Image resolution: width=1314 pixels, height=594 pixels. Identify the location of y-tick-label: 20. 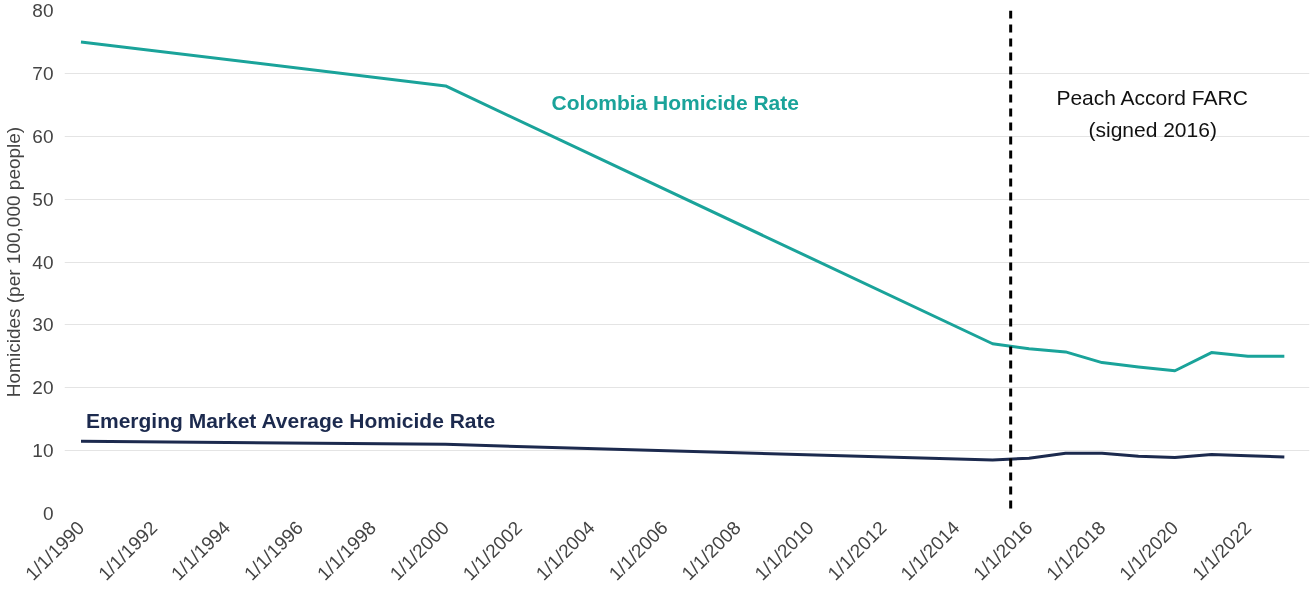
(43, 388).